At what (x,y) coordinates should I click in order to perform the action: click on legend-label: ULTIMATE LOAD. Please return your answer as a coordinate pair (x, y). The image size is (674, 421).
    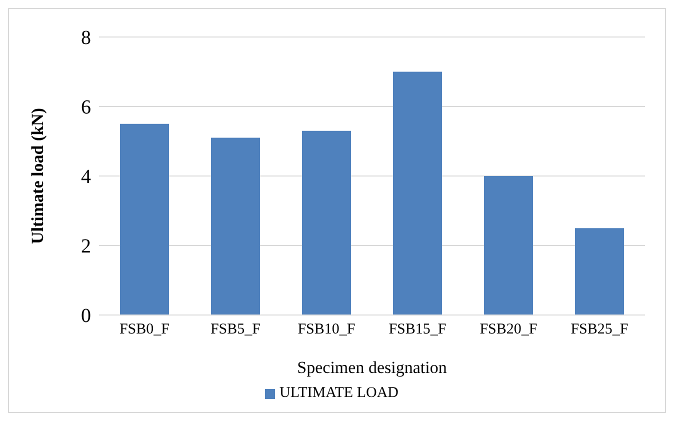
    Looking at the image, I should click on (339, 393).